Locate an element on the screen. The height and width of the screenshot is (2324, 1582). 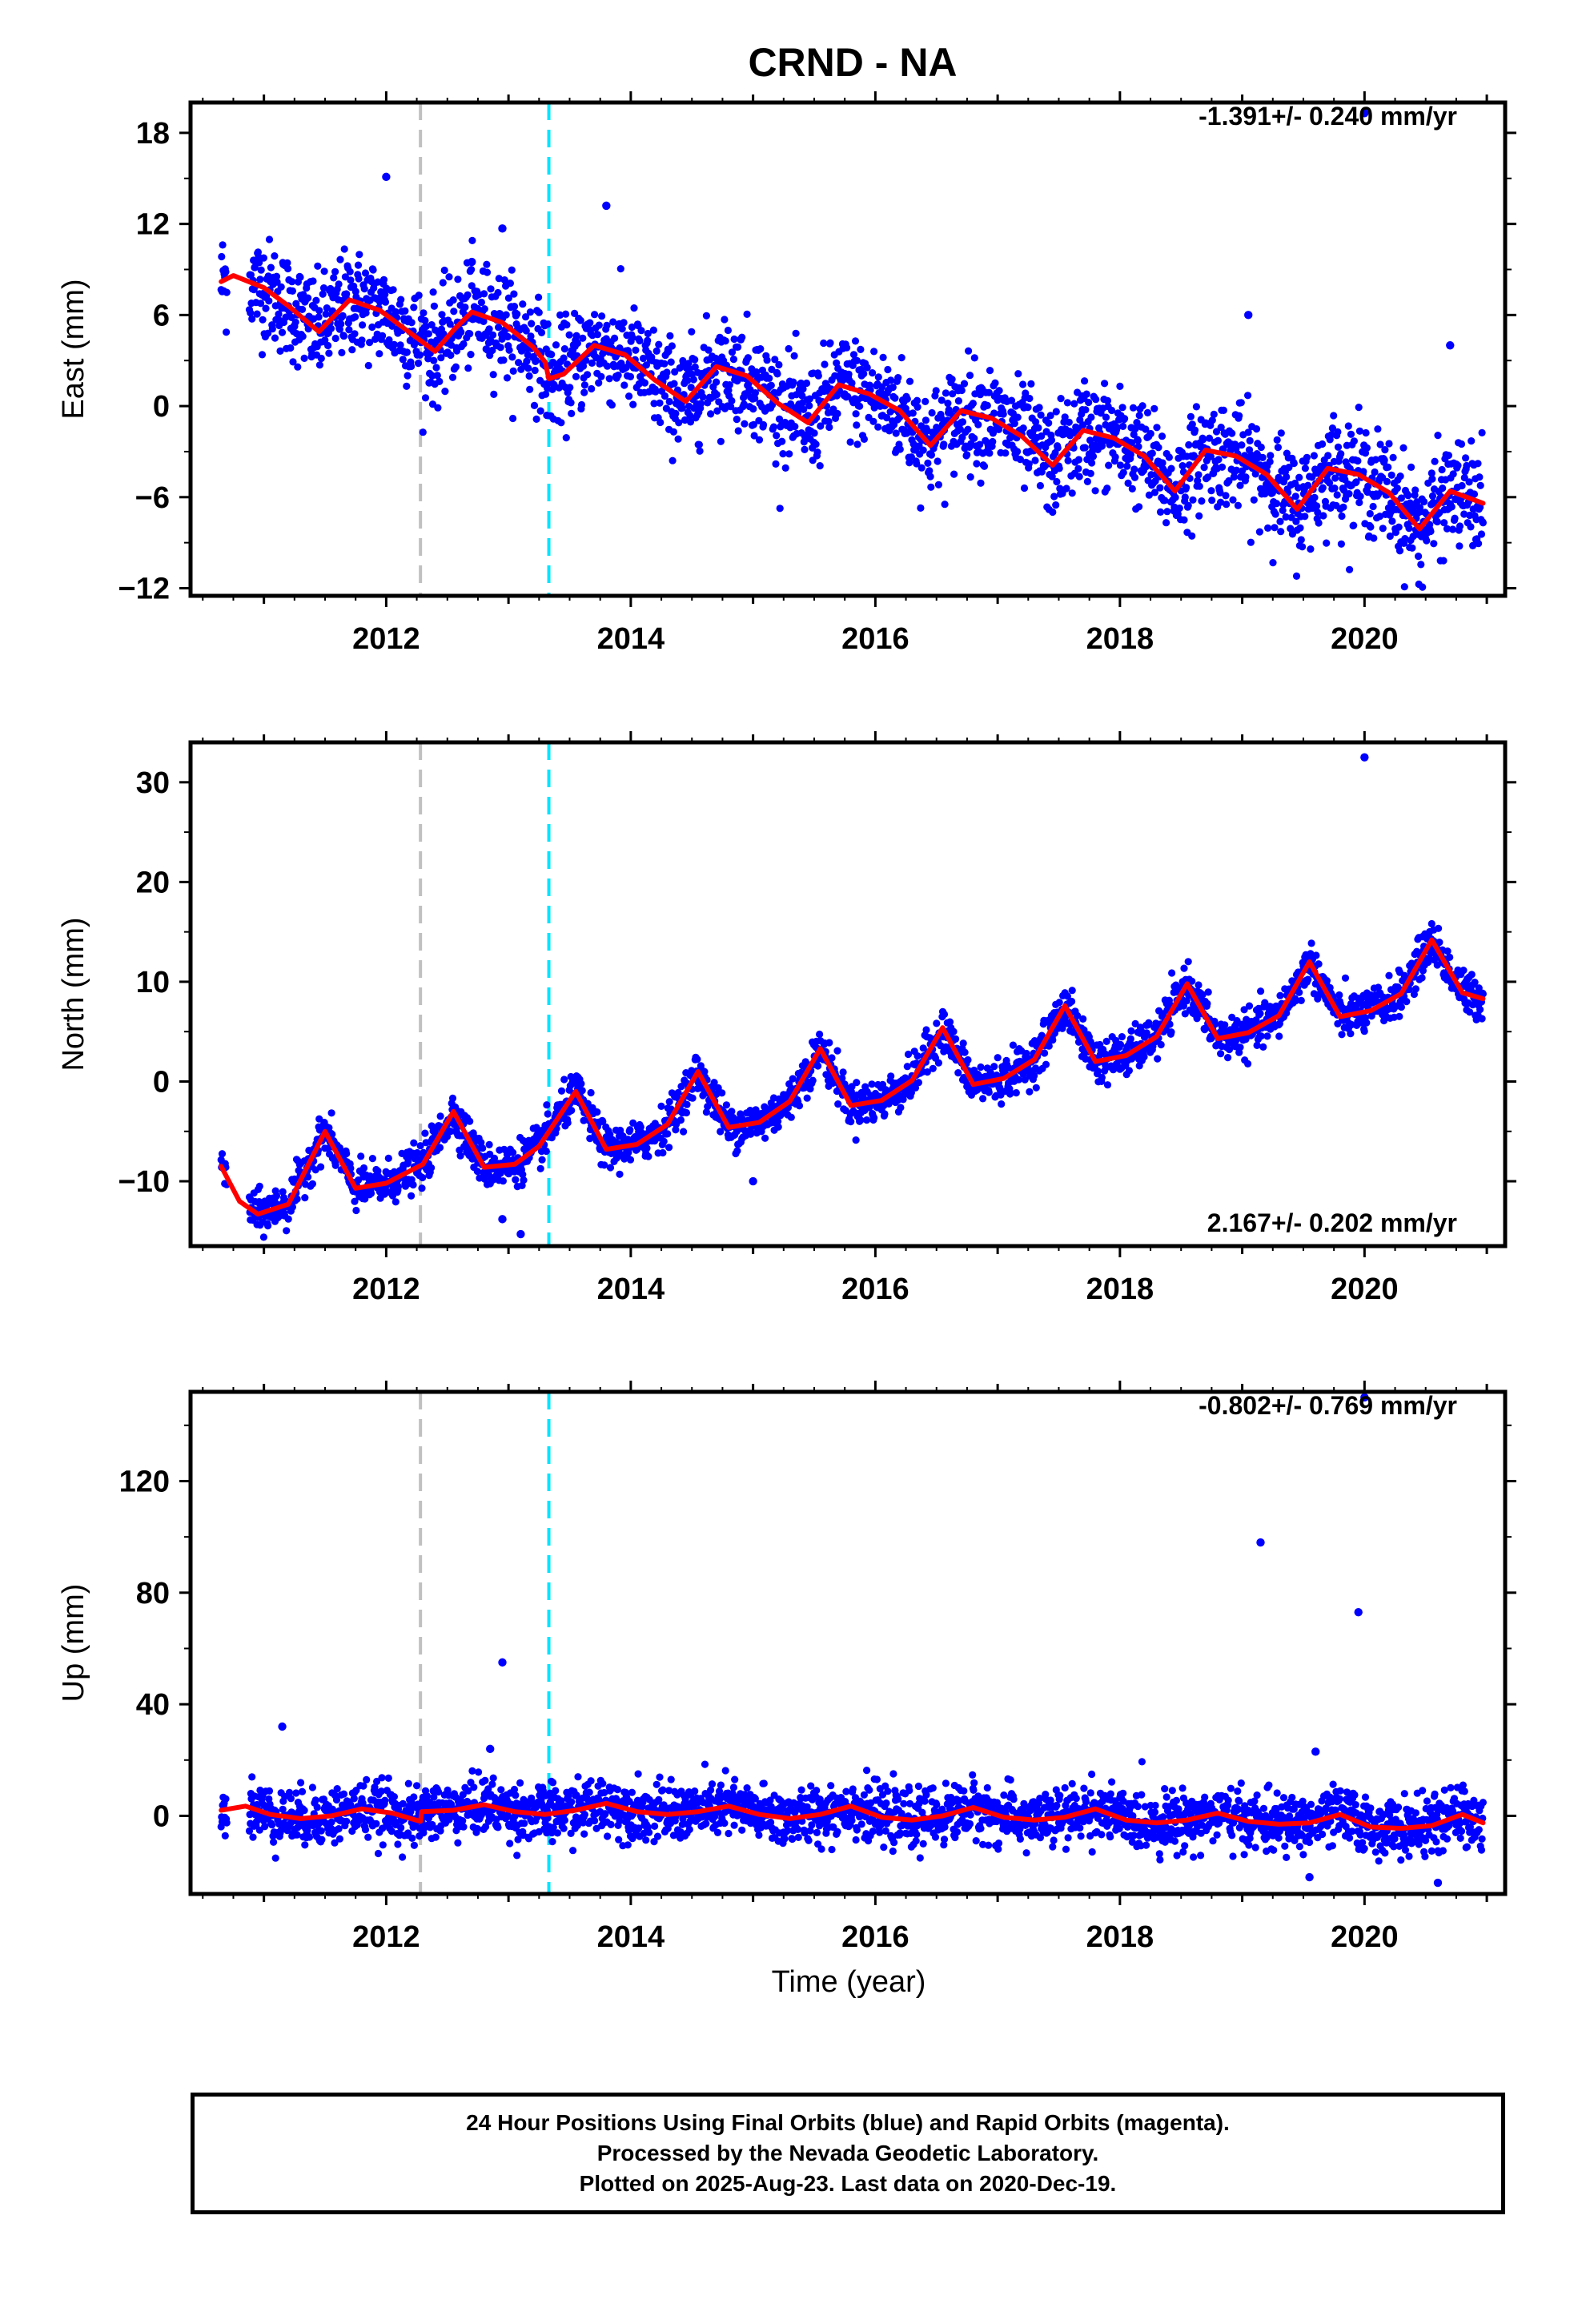
x-tick-label: 2020 is located at coordinates (1365, 639).